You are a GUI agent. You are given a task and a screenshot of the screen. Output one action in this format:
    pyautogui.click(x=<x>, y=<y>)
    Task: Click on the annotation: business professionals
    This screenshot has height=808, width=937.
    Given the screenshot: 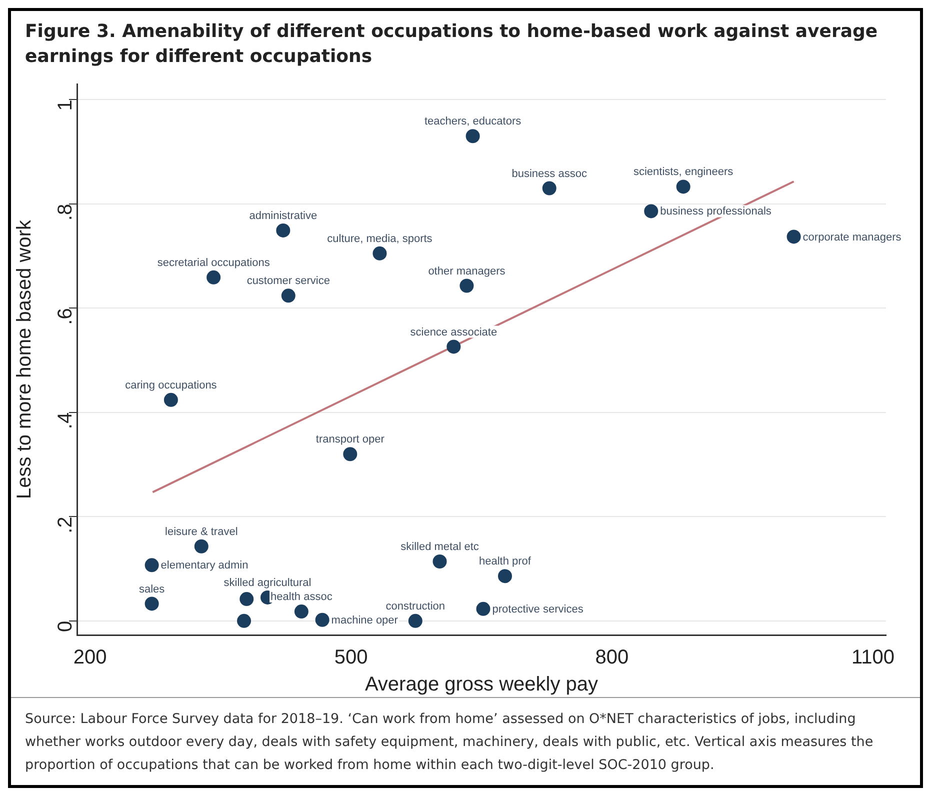 What is the action you would take?
    pyautogui.click(x=716, y=212)
    